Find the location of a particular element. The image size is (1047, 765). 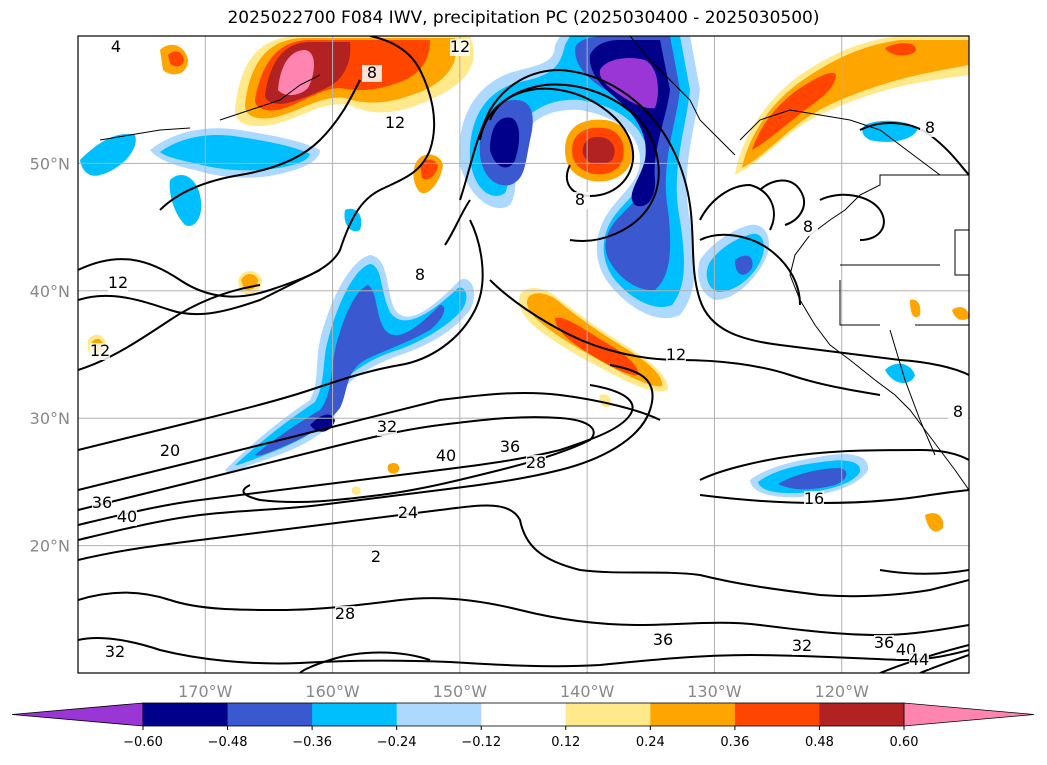

colorbar-tick-label: −0.24 is located at coordinates (397, 742).